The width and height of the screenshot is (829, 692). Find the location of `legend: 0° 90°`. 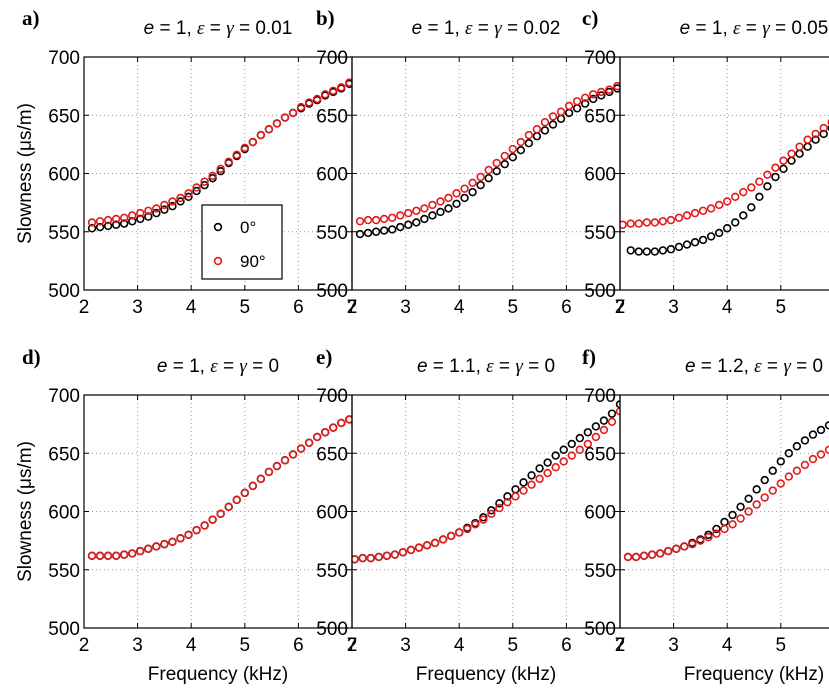

legend: 0° 90° is located at coordinates (242, 242).